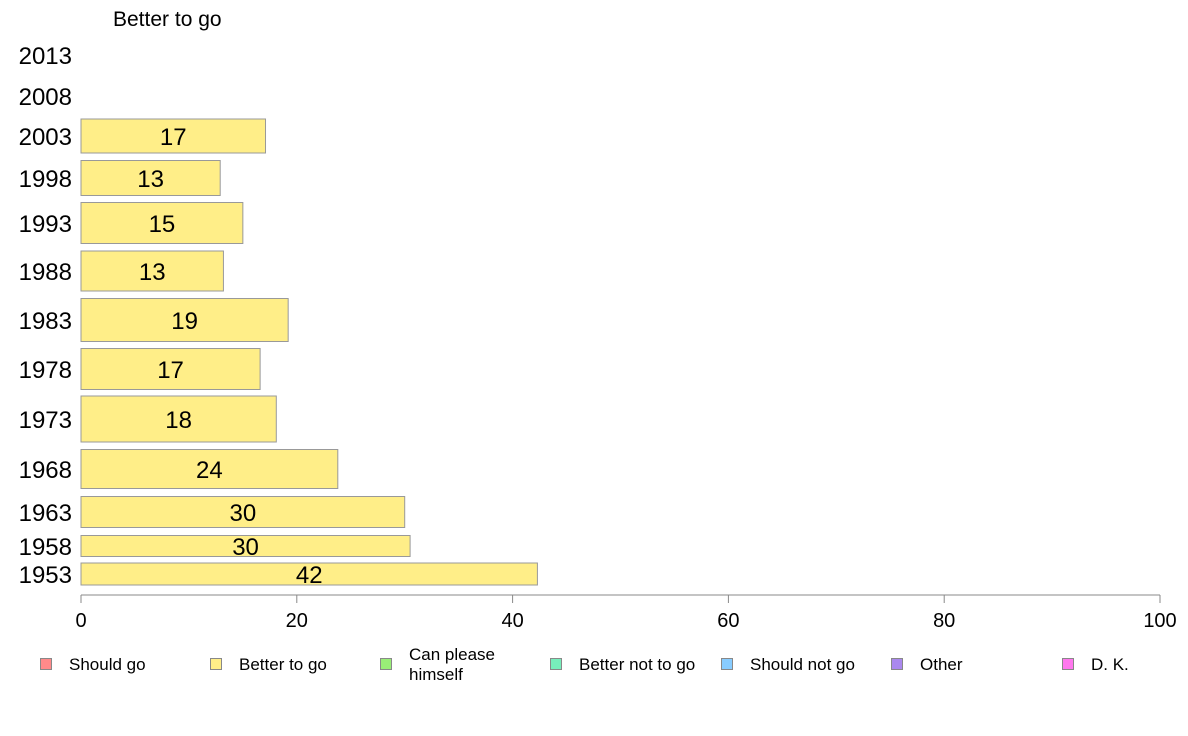 This screenshot has height=736, width=1188. What do you see at coordinates (45, 56) in the screenshot?
I see `category-label-2013: 2013` at bounding box center [45, 56].